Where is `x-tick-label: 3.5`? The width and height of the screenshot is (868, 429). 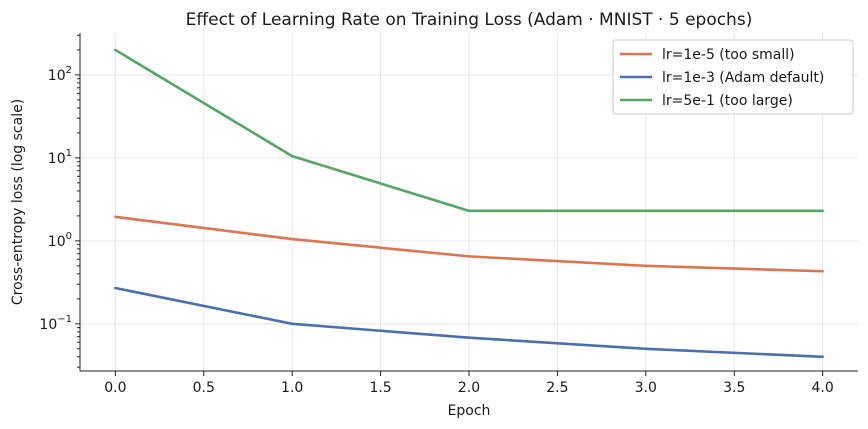 x-tick-label: 3.5 is located at coordinates (734, 388).